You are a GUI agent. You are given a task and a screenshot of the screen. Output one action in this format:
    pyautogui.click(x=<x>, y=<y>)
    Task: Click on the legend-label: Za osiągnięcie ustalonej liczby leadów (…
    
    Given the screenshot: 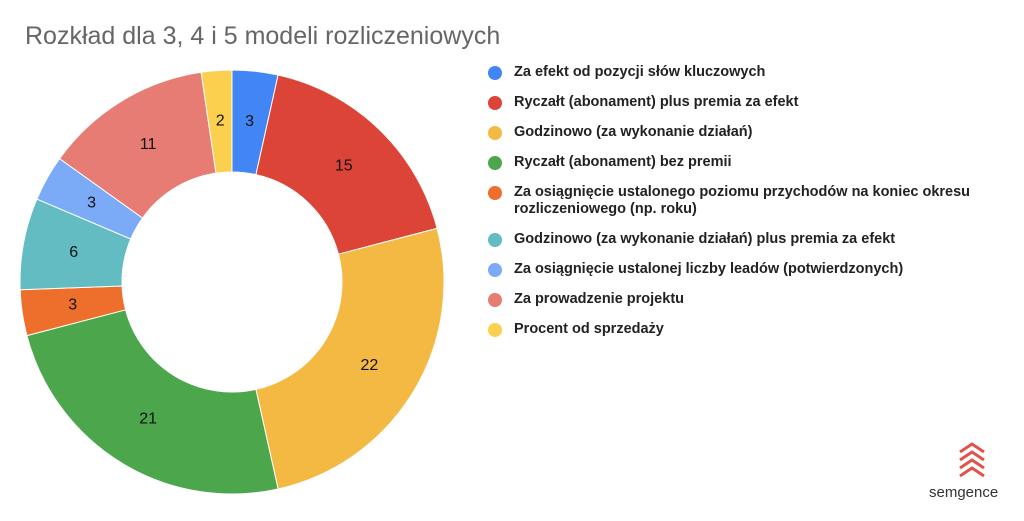 What is the action you would take?
    pyautogui.click(x=709, y=269)
    